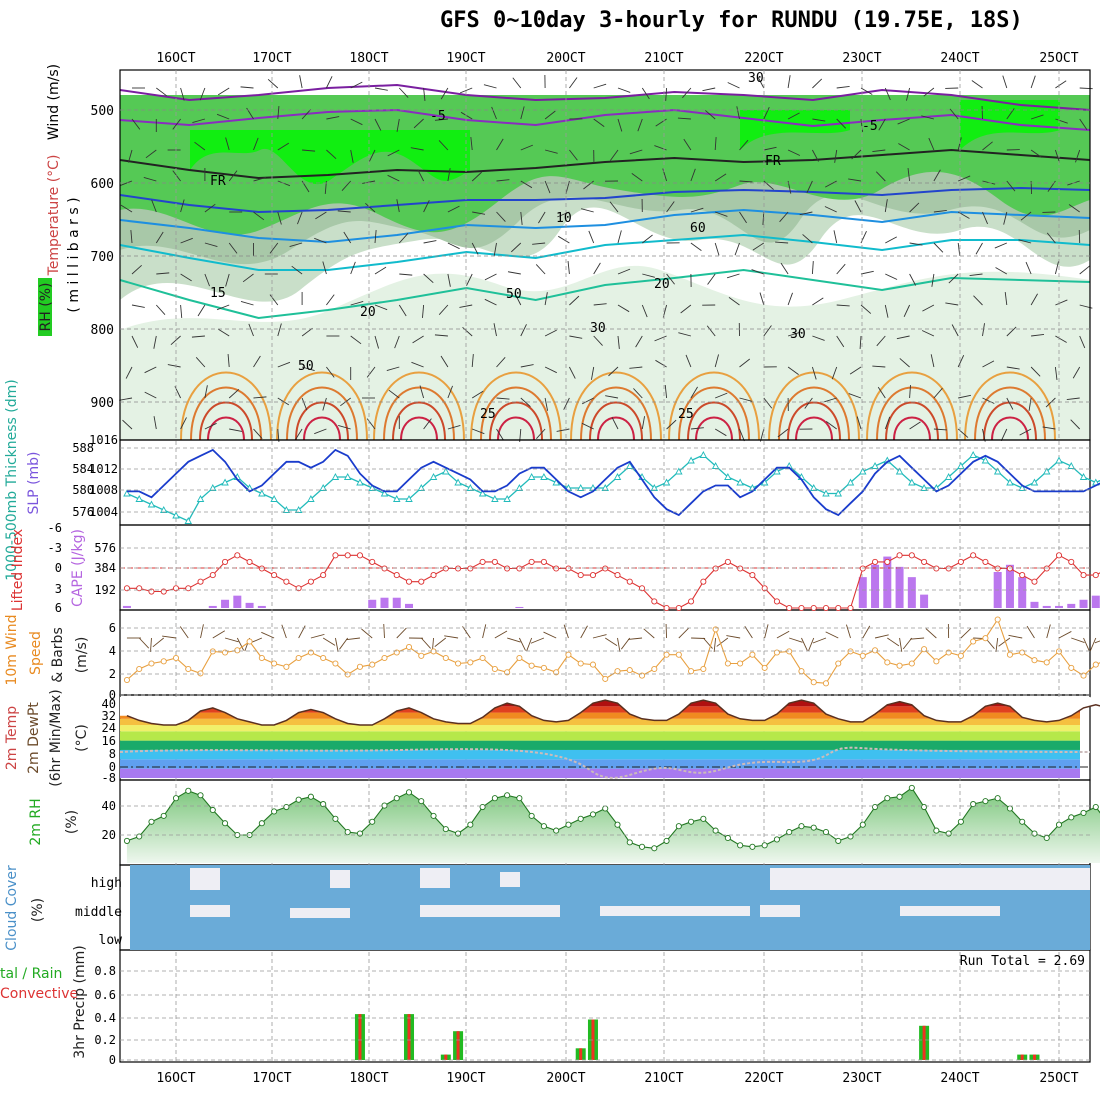 The width and height of the screenshot is (1100, 1100). Describe the element at coordinates (924, 1042) in the screenshot. I see `precip-convective-bar` at that location.